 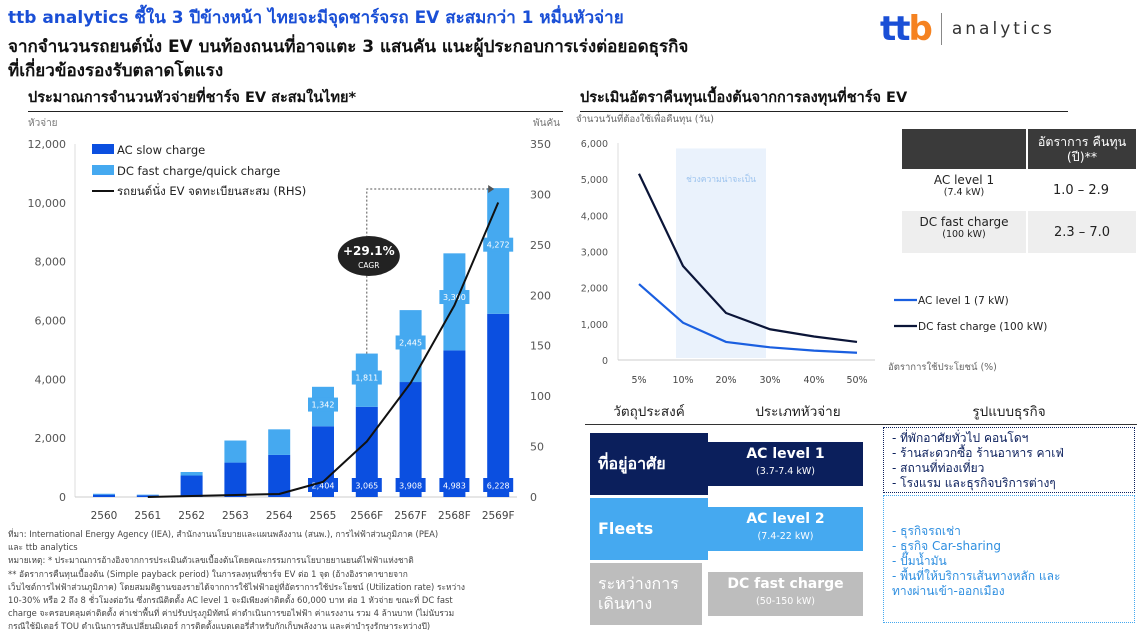 I want to click on business-item: - ธุรกิจรถเช่า, so click(x=926, y=531).